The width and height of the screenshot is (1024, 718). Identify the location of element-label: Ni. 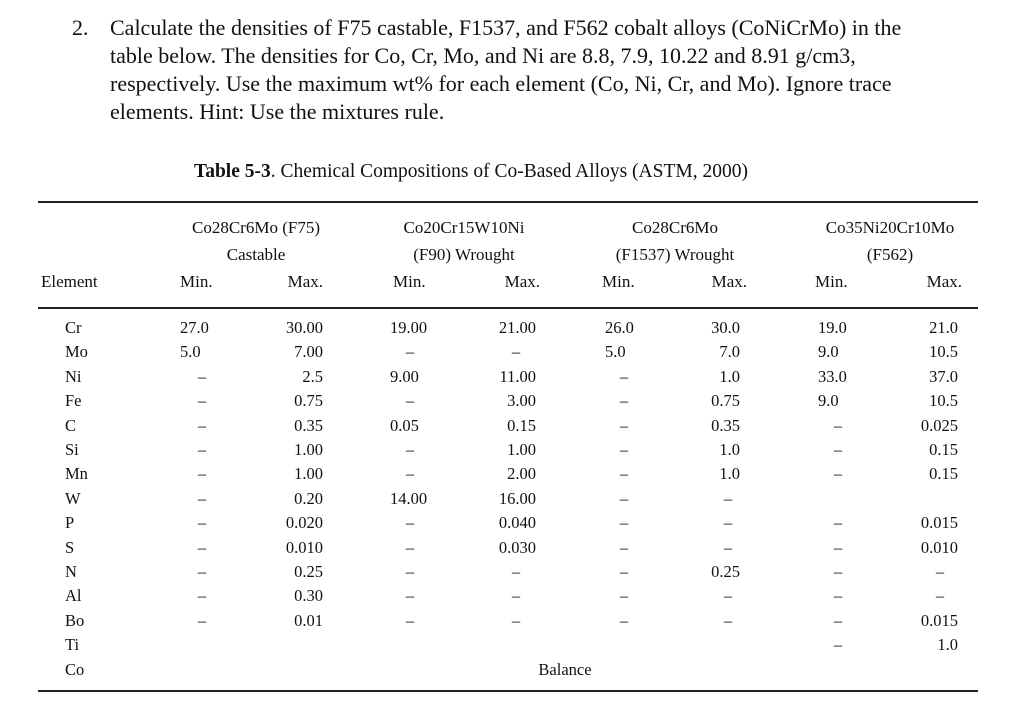
(73, 376).